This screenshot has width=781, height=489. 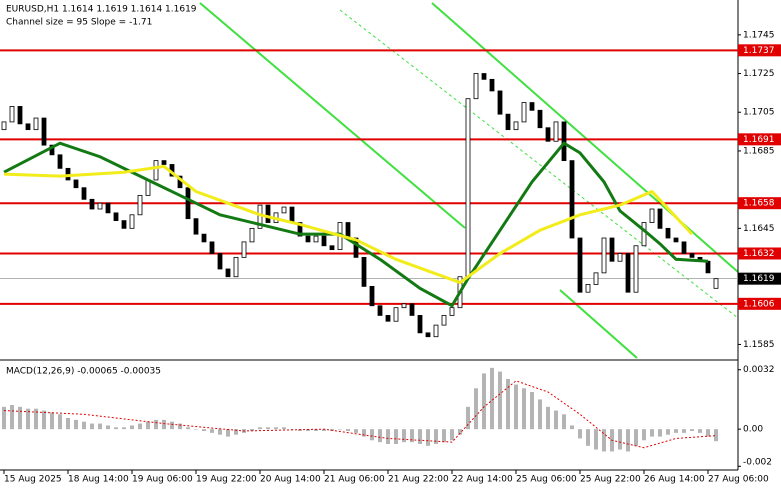 I want to click on x-tick-label: 20 Aug 14:00, so click(x=290, y=480).